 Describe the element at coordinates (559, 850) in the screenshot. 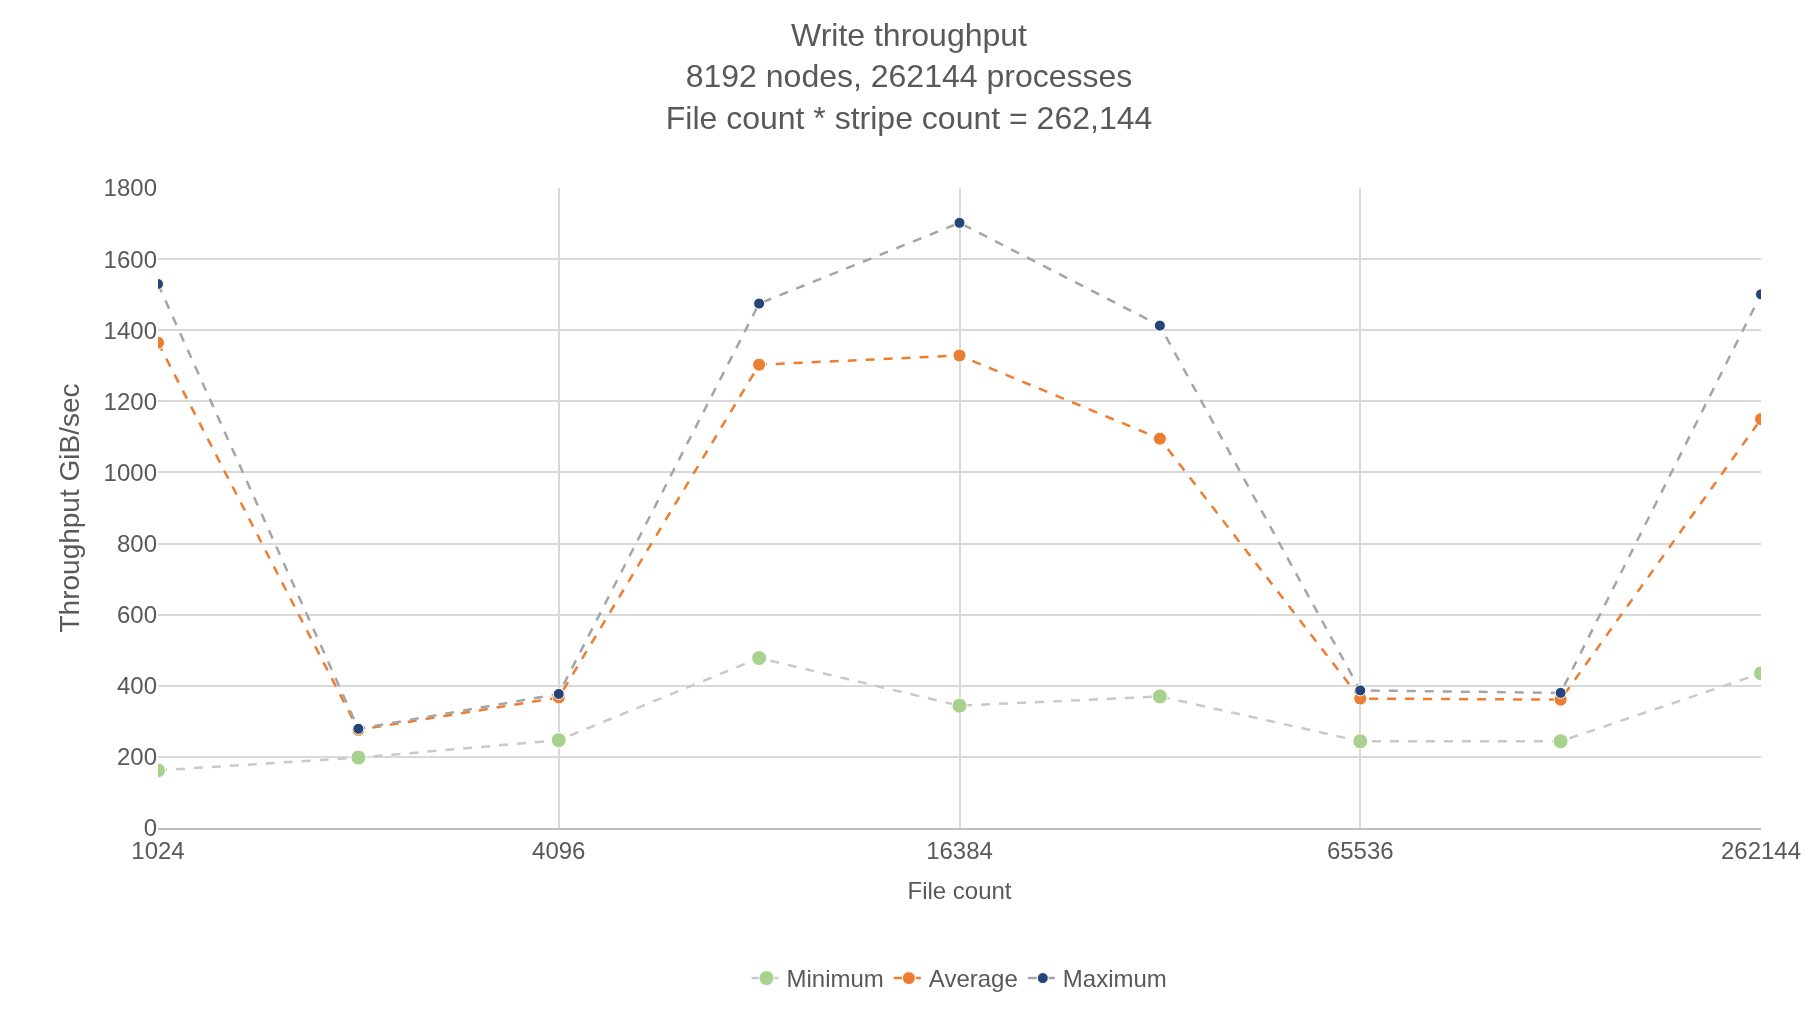

I see `x-tick-label: 4096` at that location.